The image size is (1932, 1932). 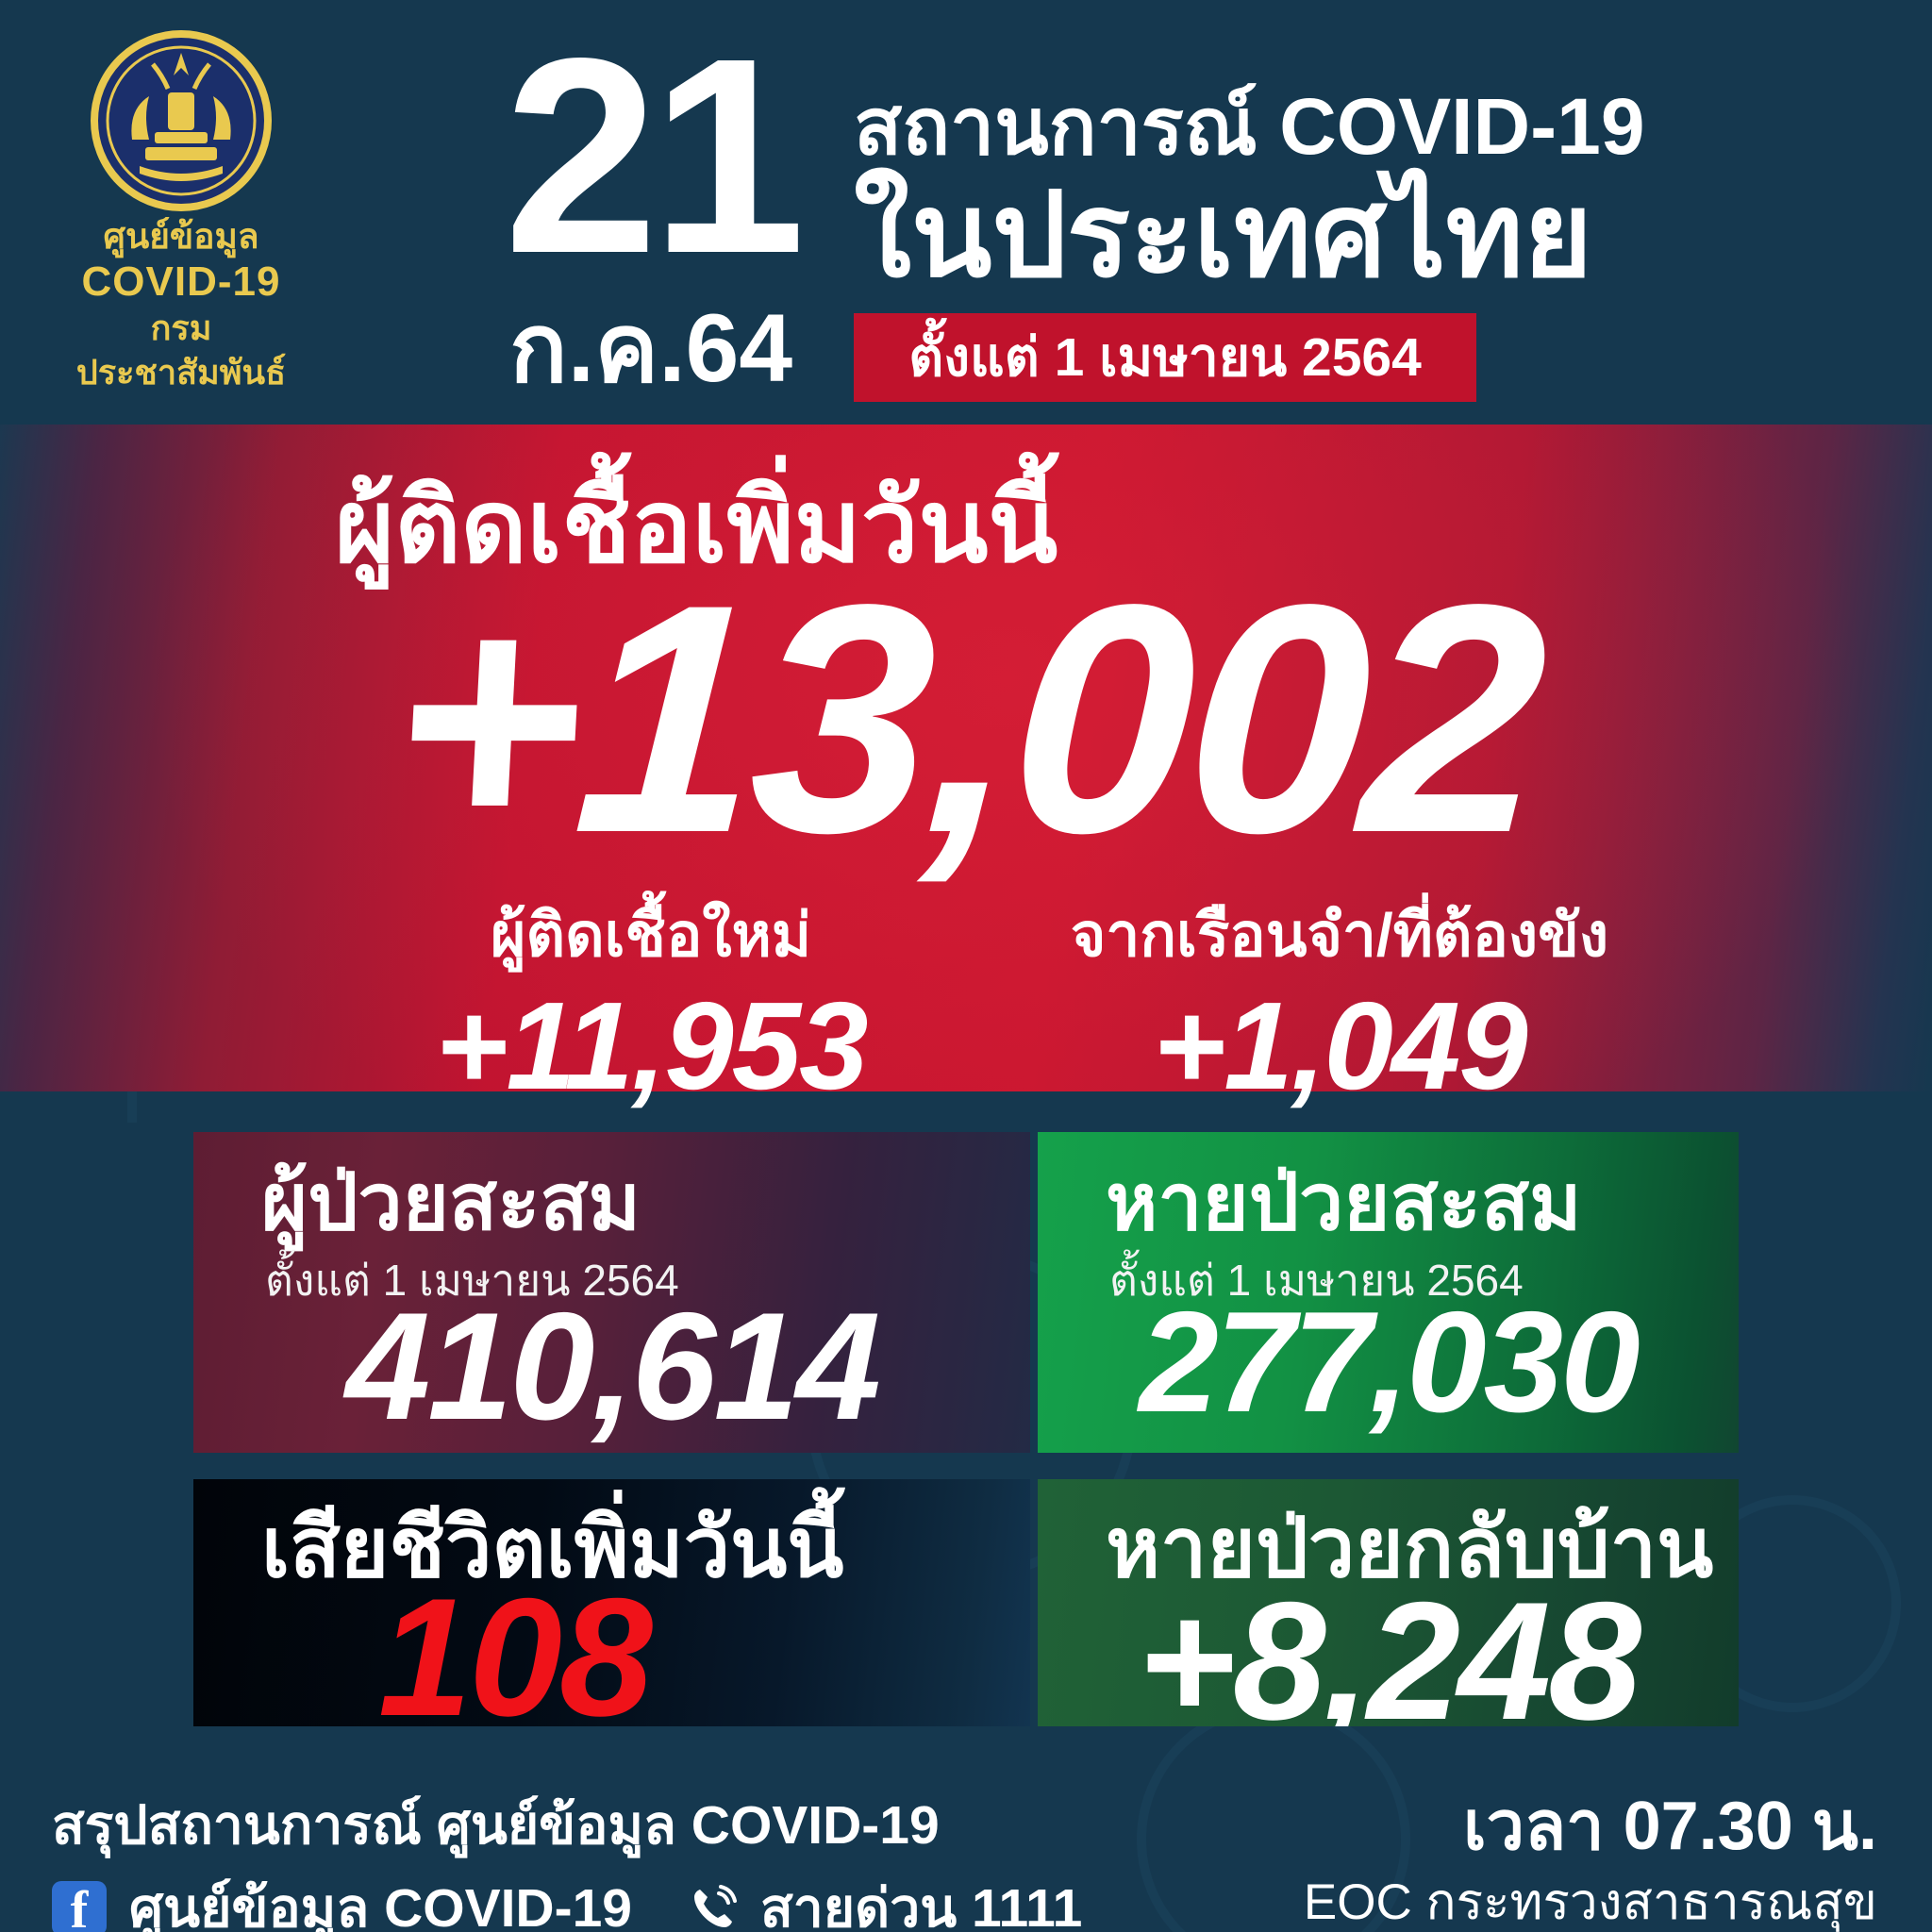 What do you see at coordinates (1410, 1547) in the screenshot?
I see `recovered-today-title: หายป่วยกลับบ้าน` at bounding box center [1410, 1547].